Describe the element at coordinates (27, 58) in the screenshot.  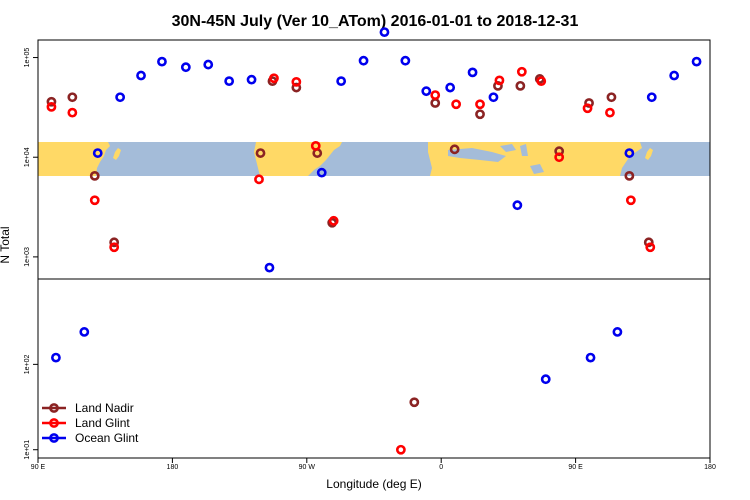
I see `y-tick-label: 1e+05` at that location.